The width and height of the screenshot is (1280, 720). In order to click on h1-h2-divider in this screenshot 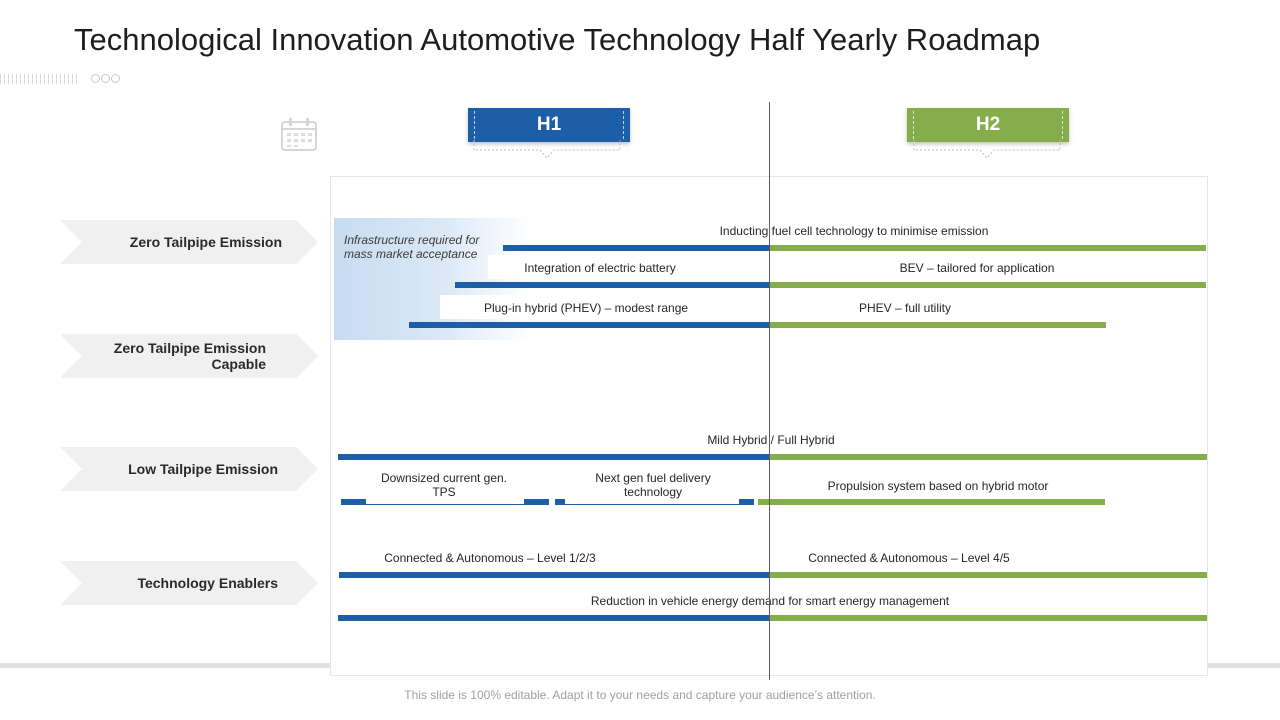, I will do `click(769, 391)`.